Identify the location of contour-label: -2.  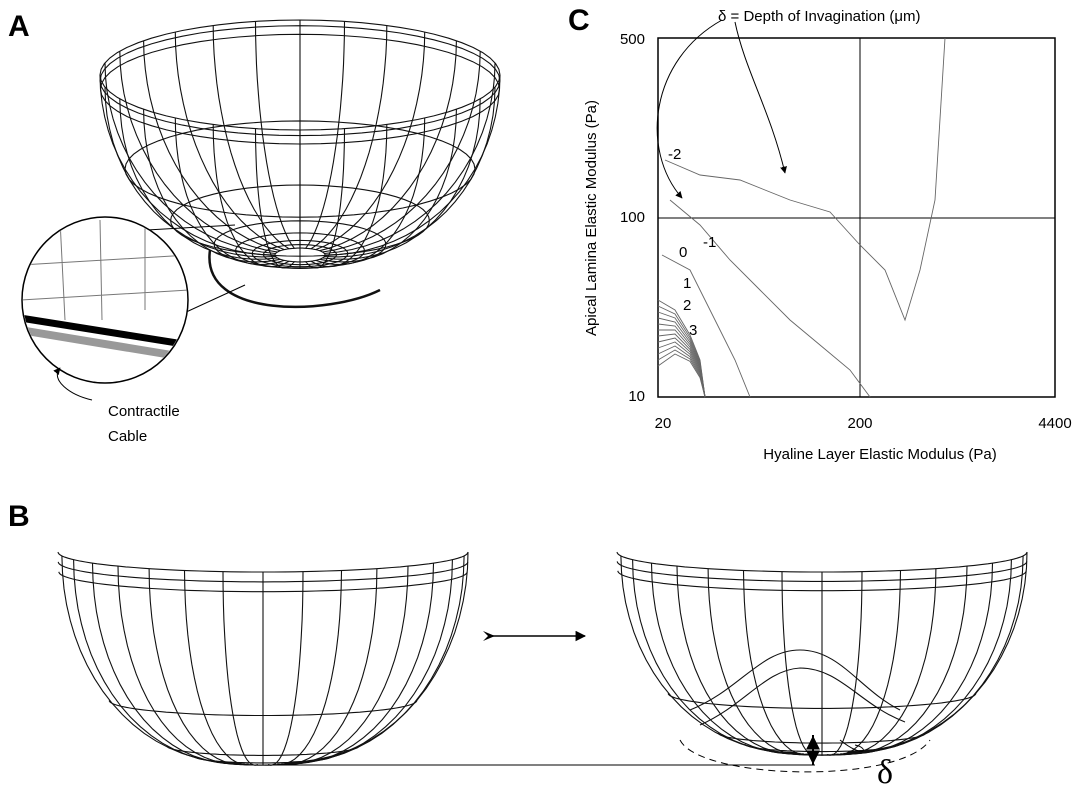
(674, 154).